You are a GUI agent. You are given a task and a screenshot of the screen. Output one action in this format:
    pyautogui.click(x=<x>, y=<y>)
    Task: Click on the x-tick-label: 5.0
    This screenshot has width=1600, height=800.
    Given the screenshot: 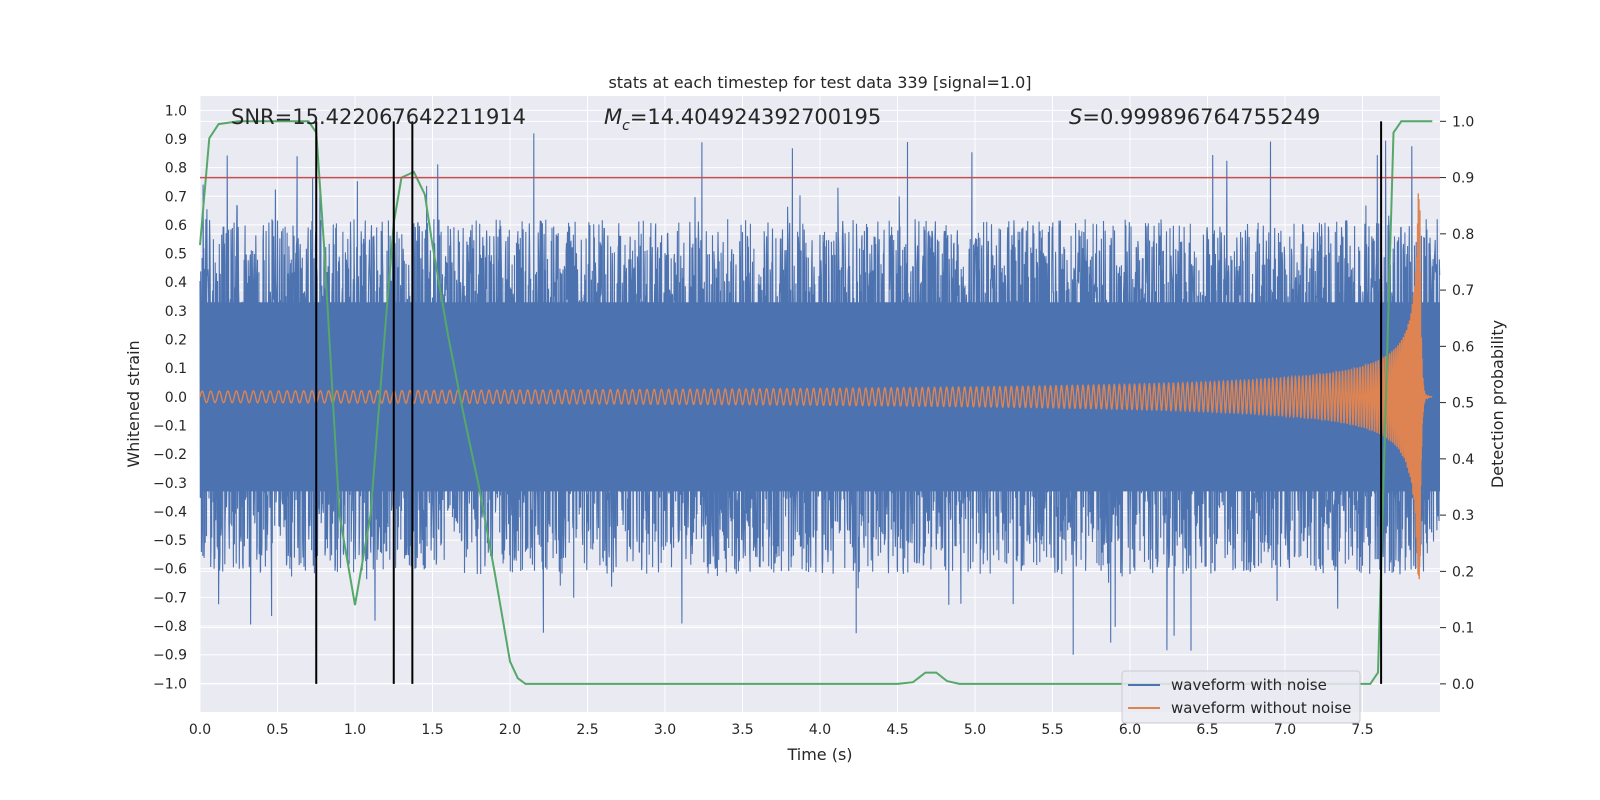 What is the action you would take?
    pyautogui.click(x=975, y=730)
    